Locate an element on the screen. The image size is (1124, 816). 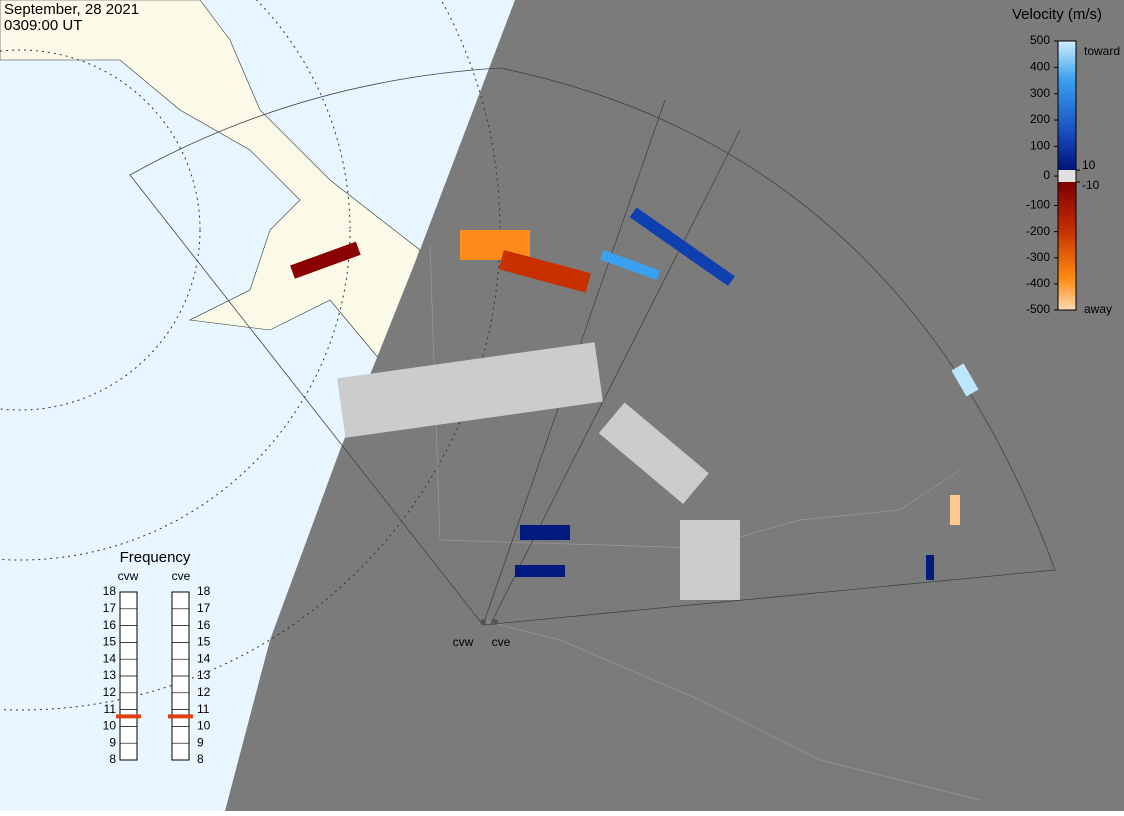
colorbar-label: 10 is located at coordinates (1089, 165).